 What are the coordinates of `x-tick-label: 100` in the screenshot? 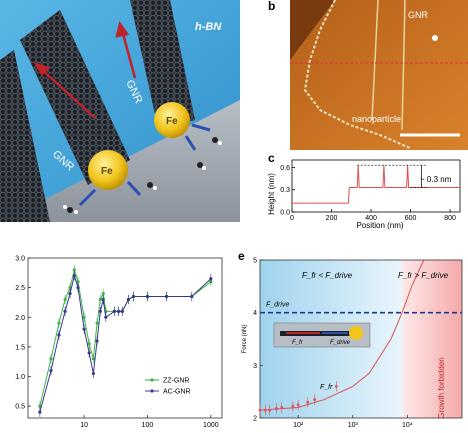 It's located at (148, 425).